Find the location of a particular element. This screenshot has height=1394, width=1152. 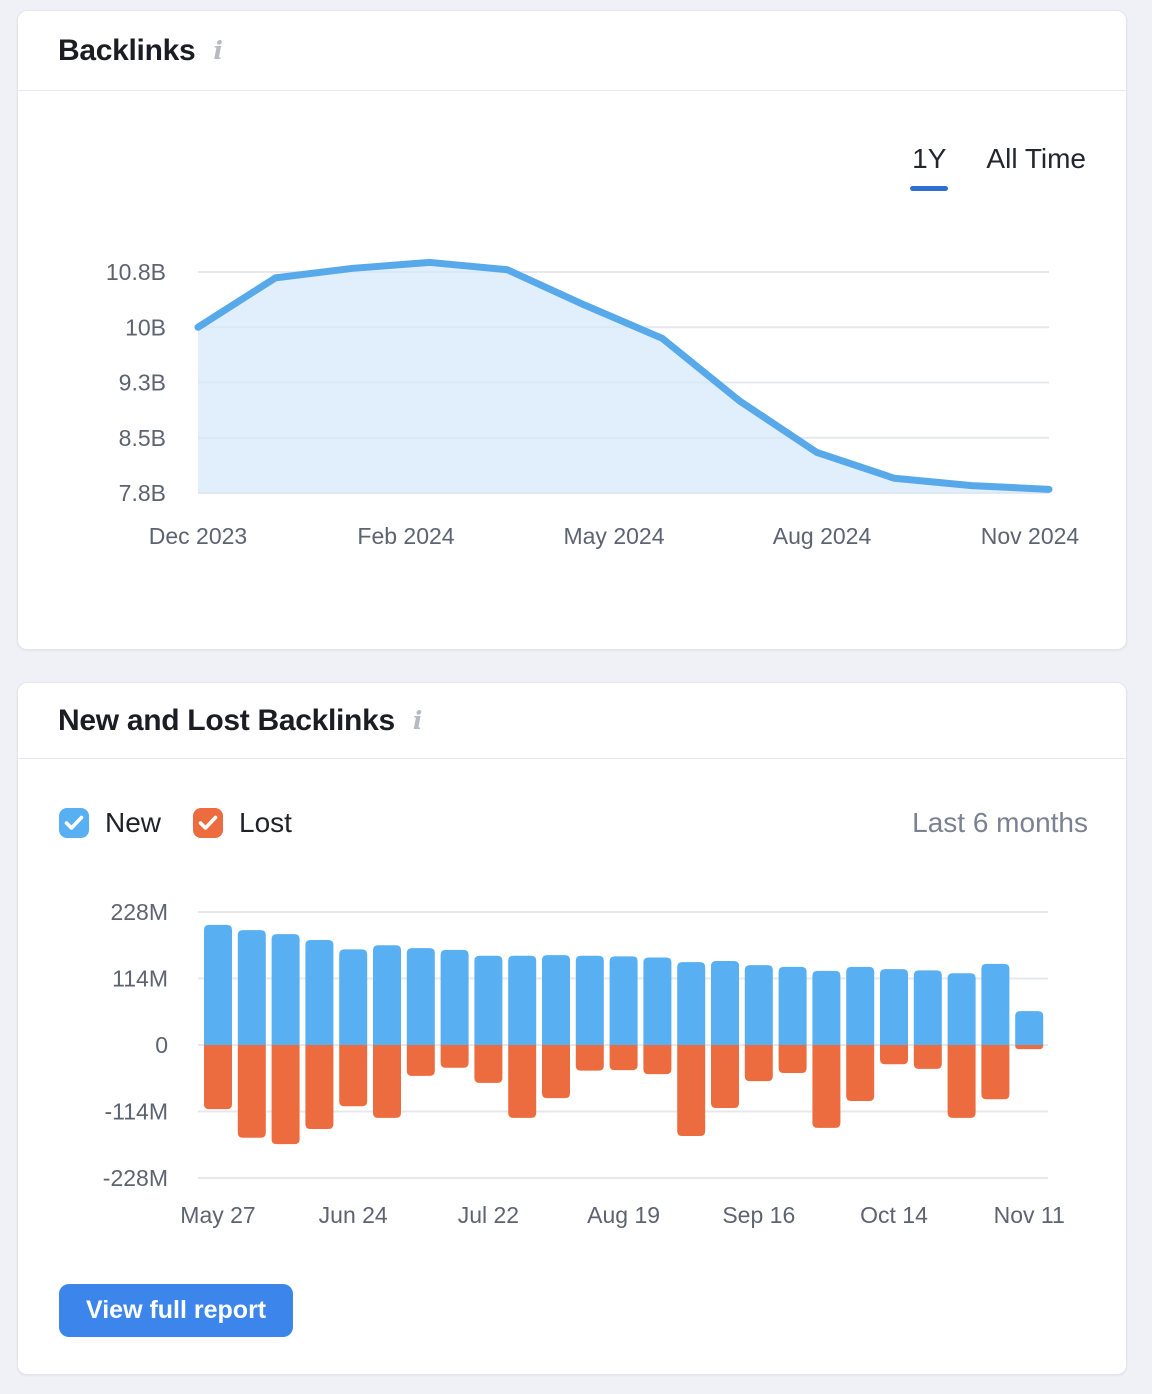

x-axis-label: May 2024 is located at coordinates (613, 536).